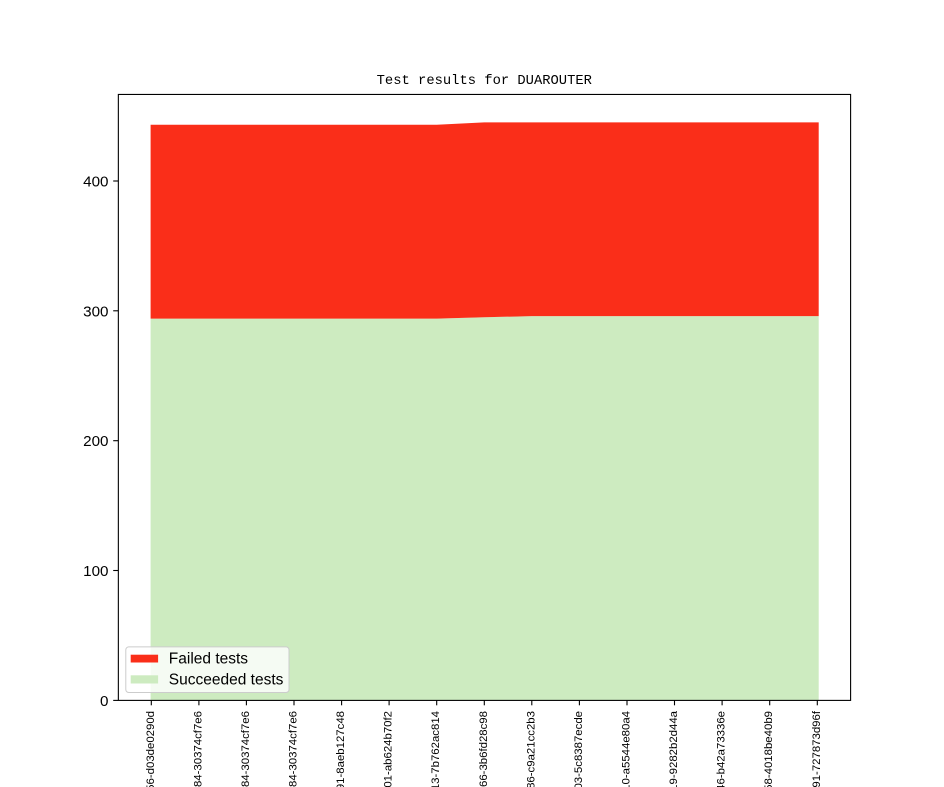  What do you see at coordinates (674, 748) in the screenshot?
I see `svg-text: 0719-9282b2d44a` at bounding box center [674, 748].